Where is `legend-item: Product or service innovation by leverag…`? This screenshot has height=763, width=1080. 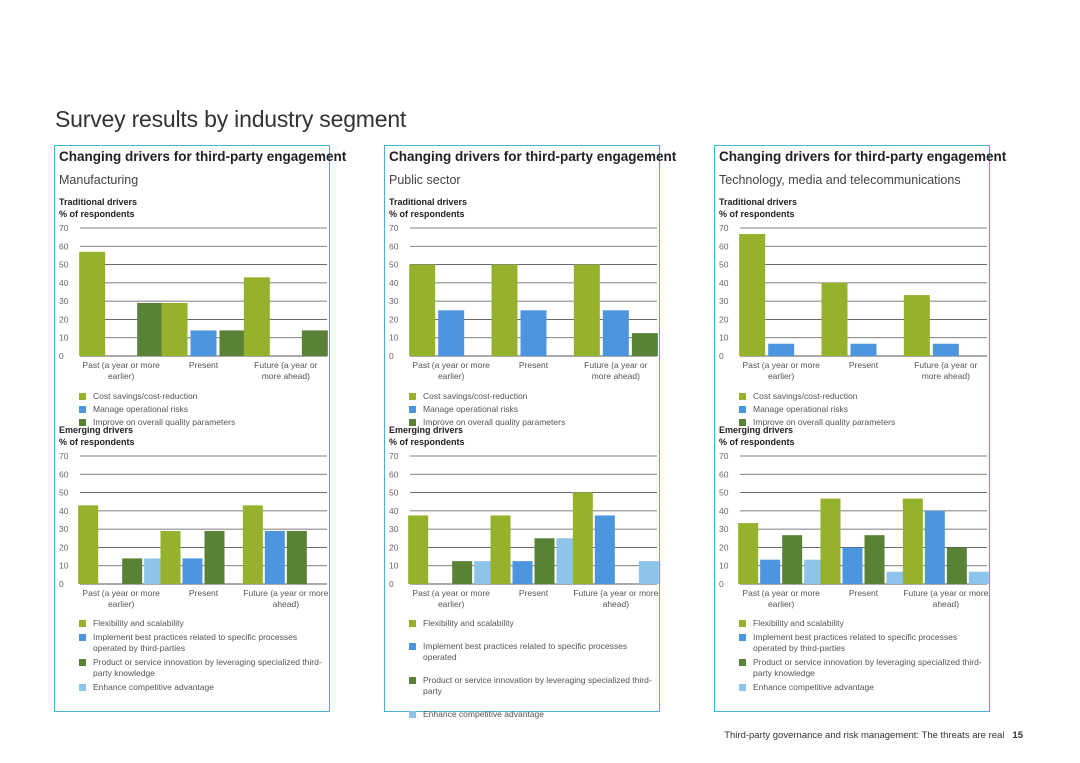 legend-item: Product or service innovation by leverag… is located at coordinates (862, 668).